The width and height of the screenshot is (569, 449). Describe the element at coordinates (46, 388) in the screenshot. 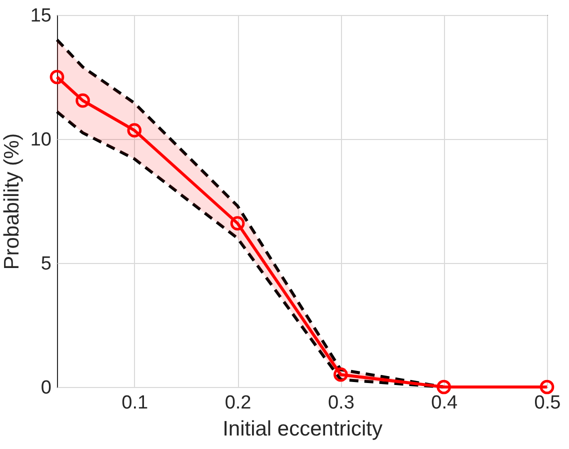

I see `y-tick-label: 0` at that location.